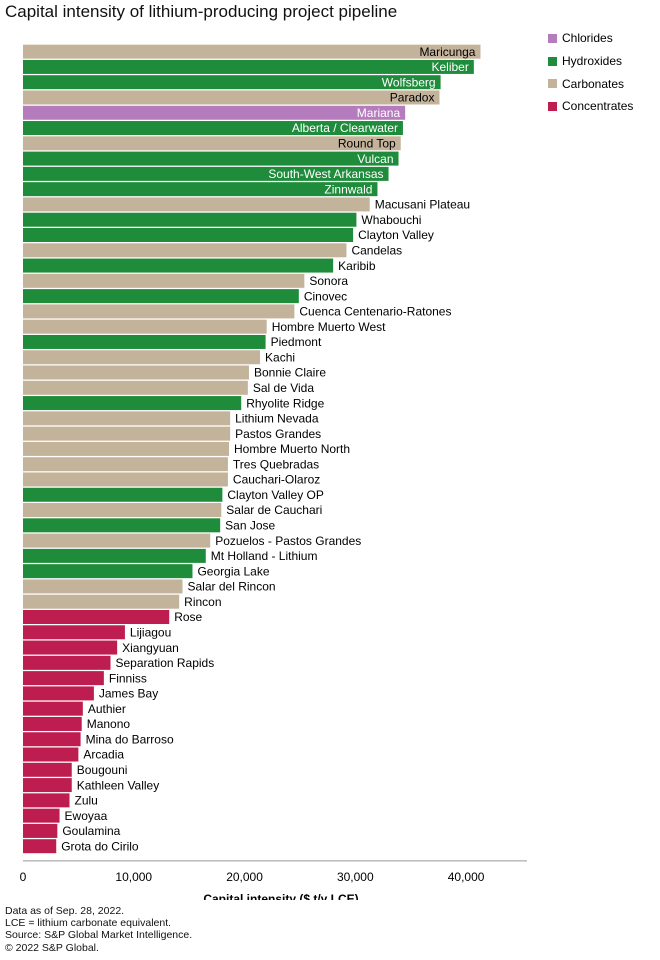 This screenshot has height=960, width=660. Describe the element at coordinates (96, 617) in the screenshot. I see `bar-rose` at that location.